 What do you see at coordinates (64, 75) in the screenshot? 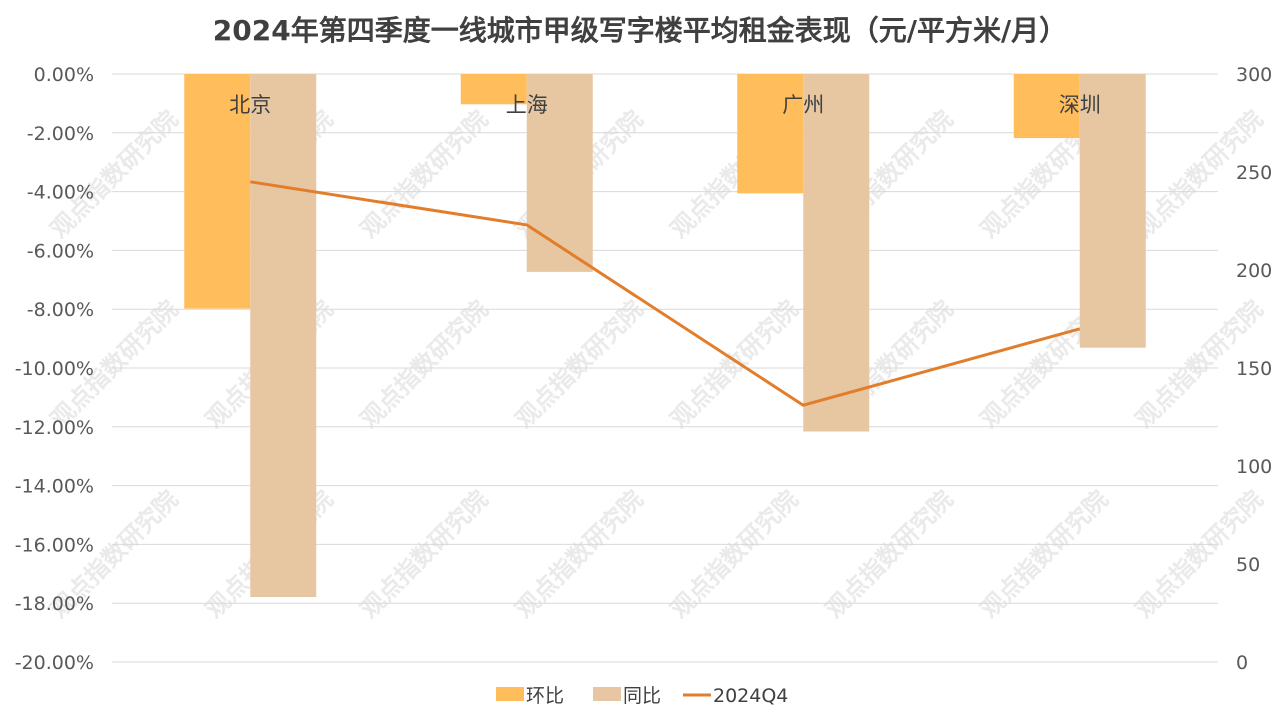
I see `y-left-tick-label: 0.00%` at bounding box center [64, 75].